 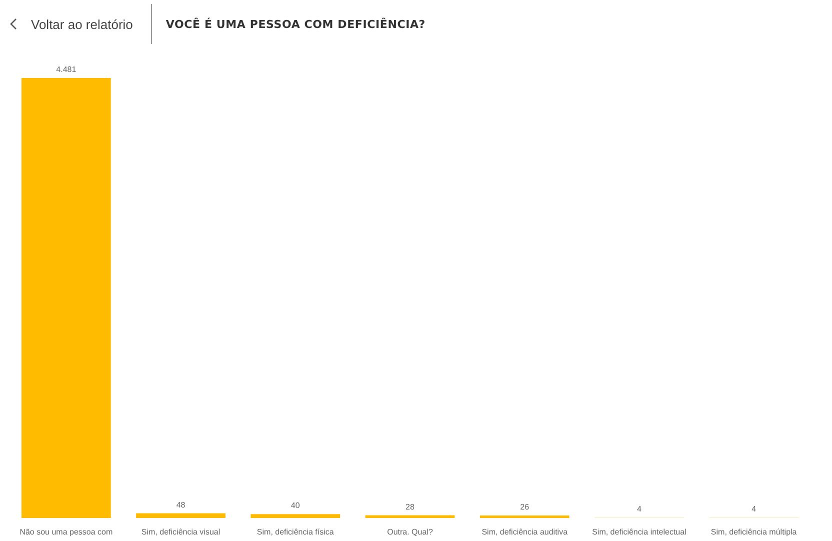 What do you see at coordinates (525, 507) in the screenshot?
I see `data-label: 26` at bounding box center [525, 507].